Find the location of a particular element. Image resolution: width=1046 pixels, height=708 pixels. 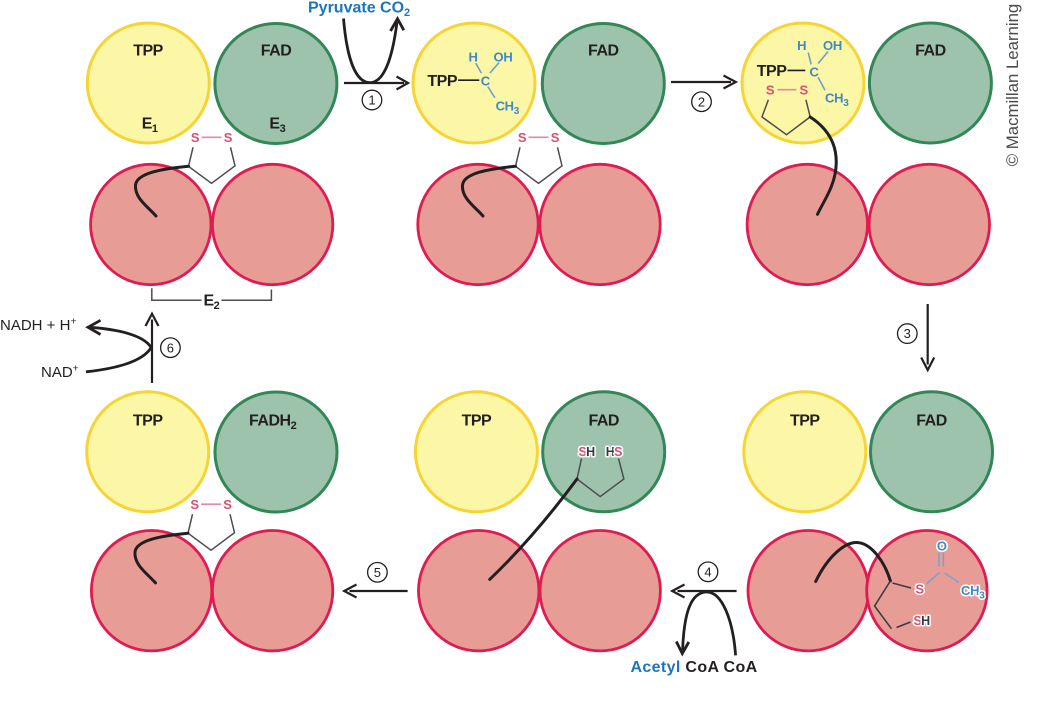

svg-text: 3 is located at coordinates (907, 333).